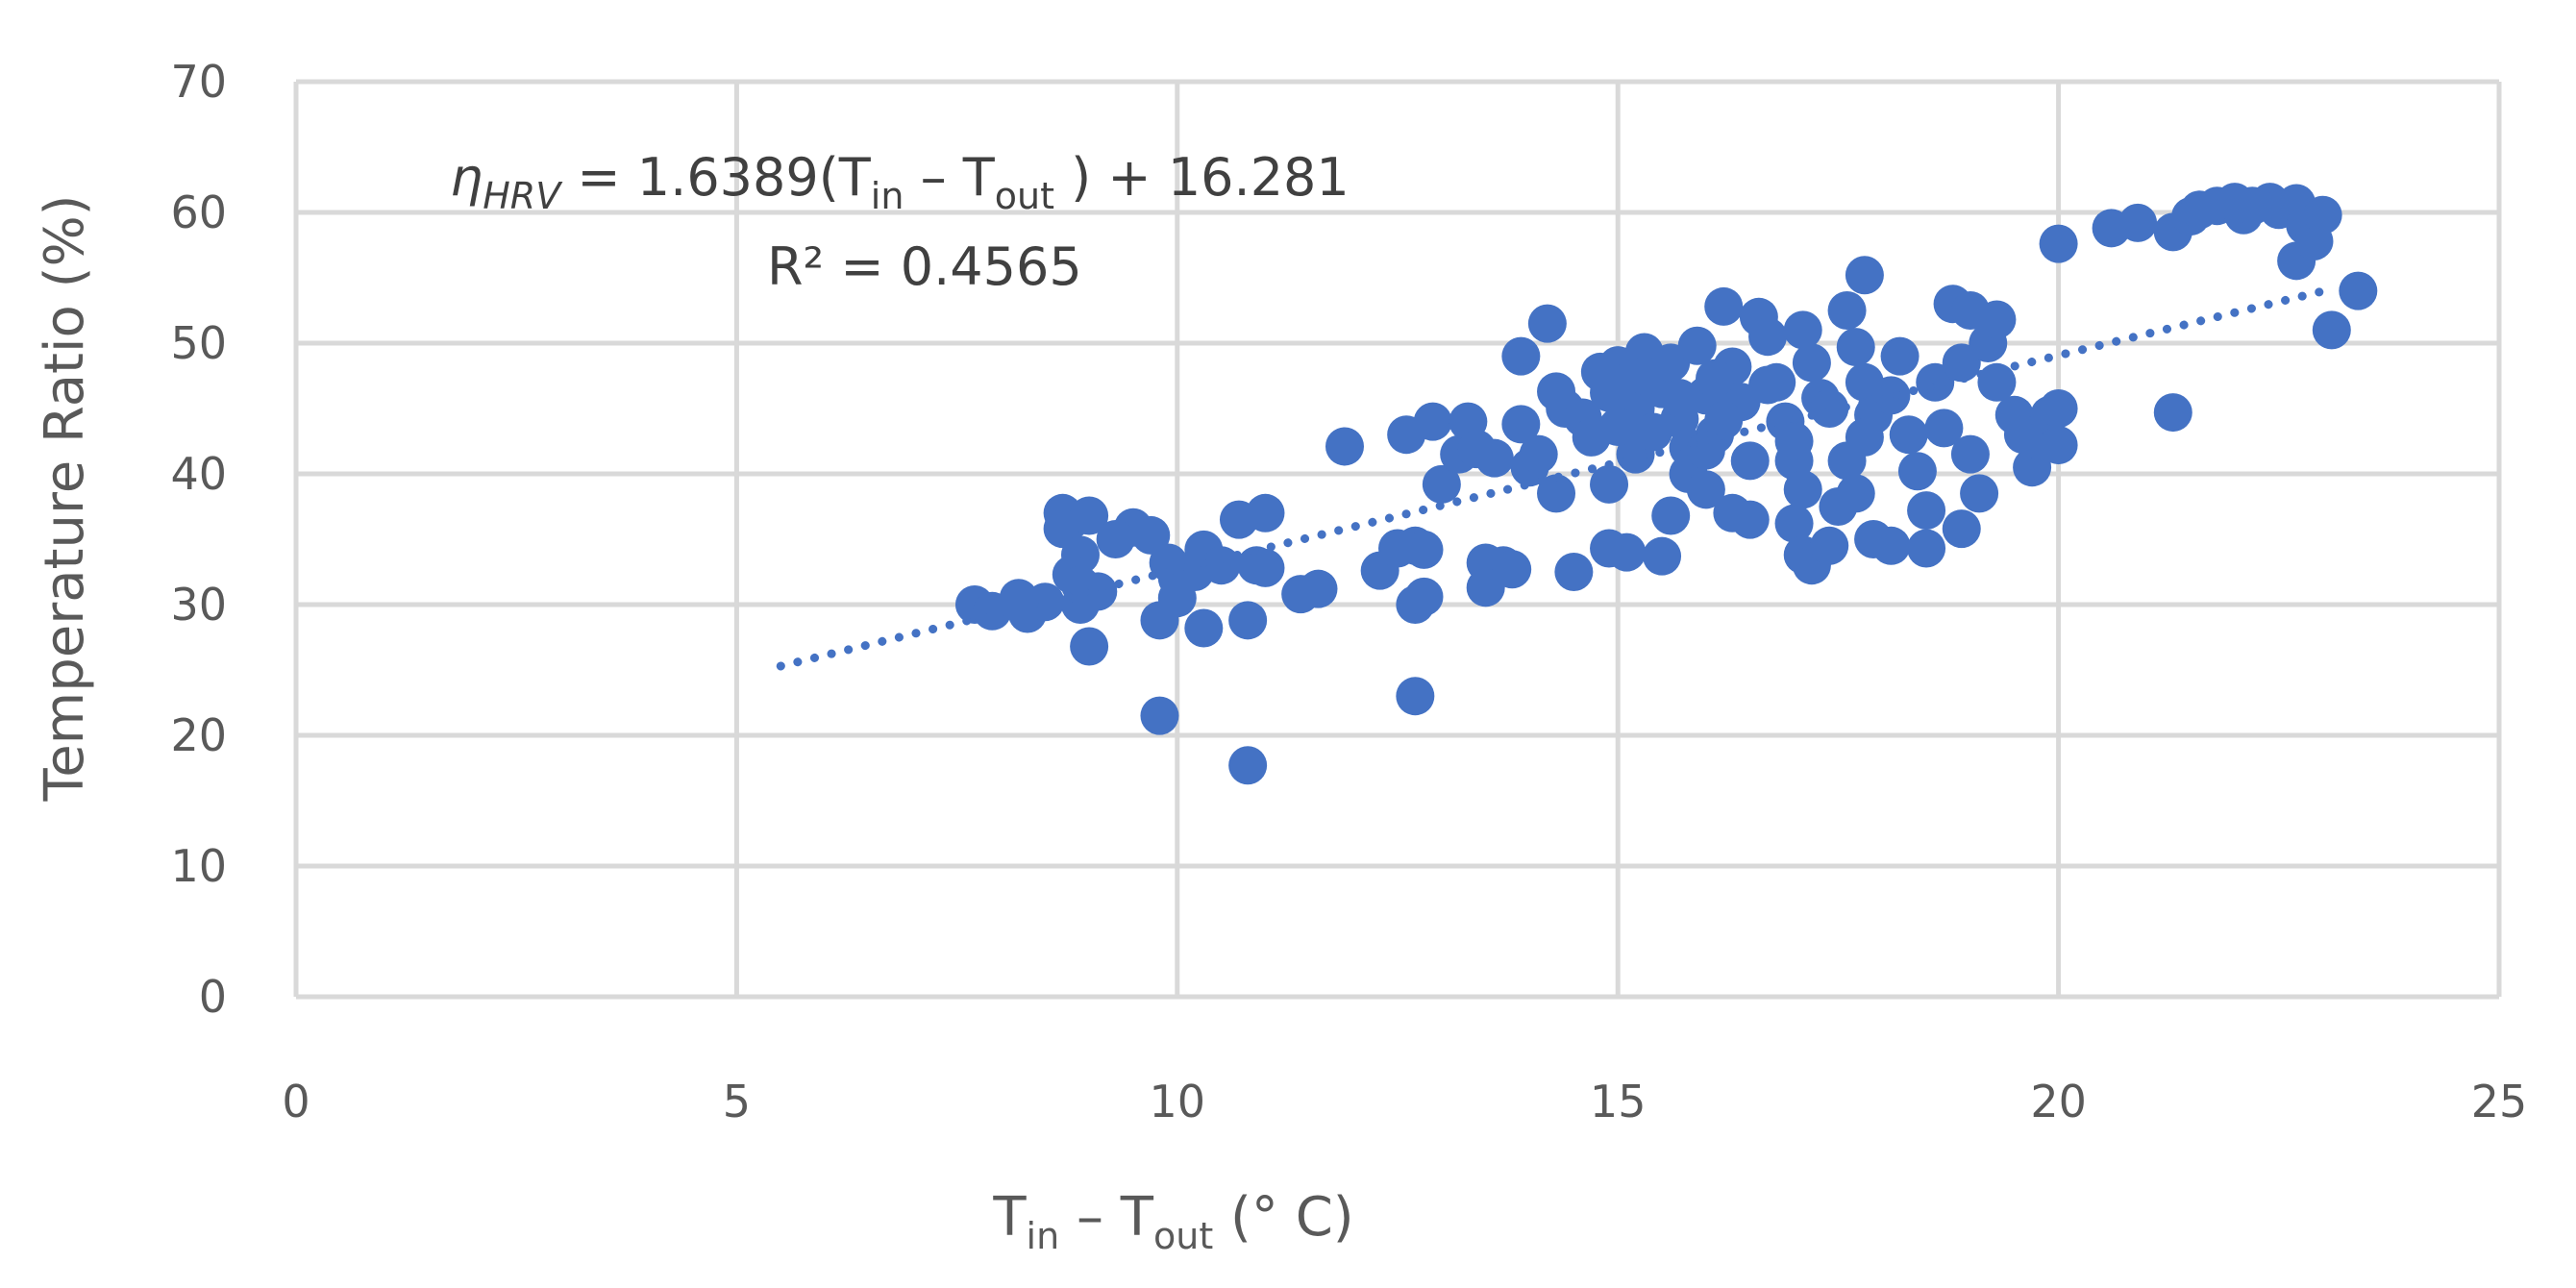  What do you see at coordinates (198, 866) in the screenshot?
I see `y-tick-label: 10` at bounding box center [198, 866].